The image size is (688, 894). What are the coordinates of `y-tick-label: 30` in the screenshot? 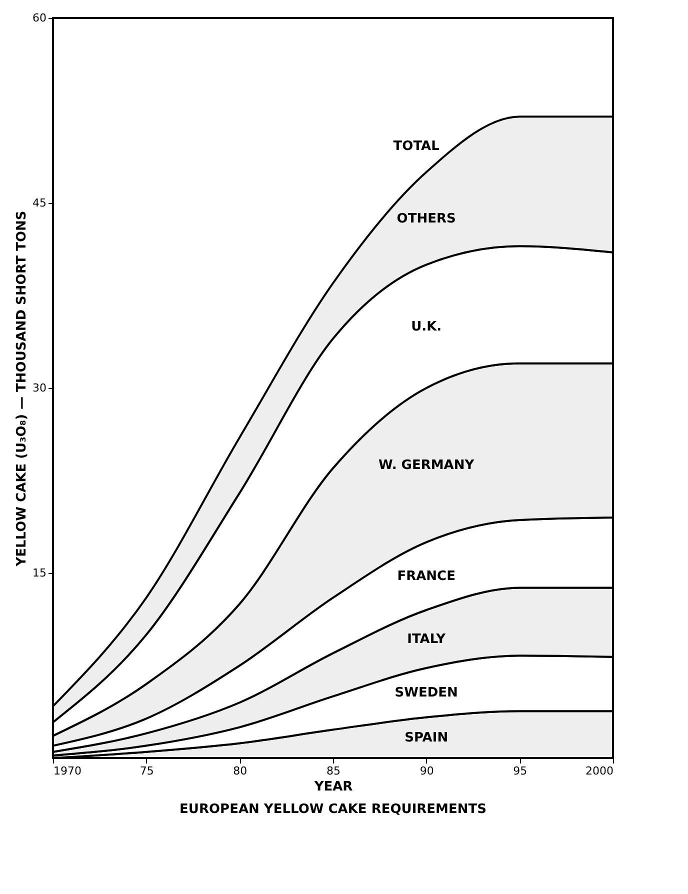 It's located at (39, 388).